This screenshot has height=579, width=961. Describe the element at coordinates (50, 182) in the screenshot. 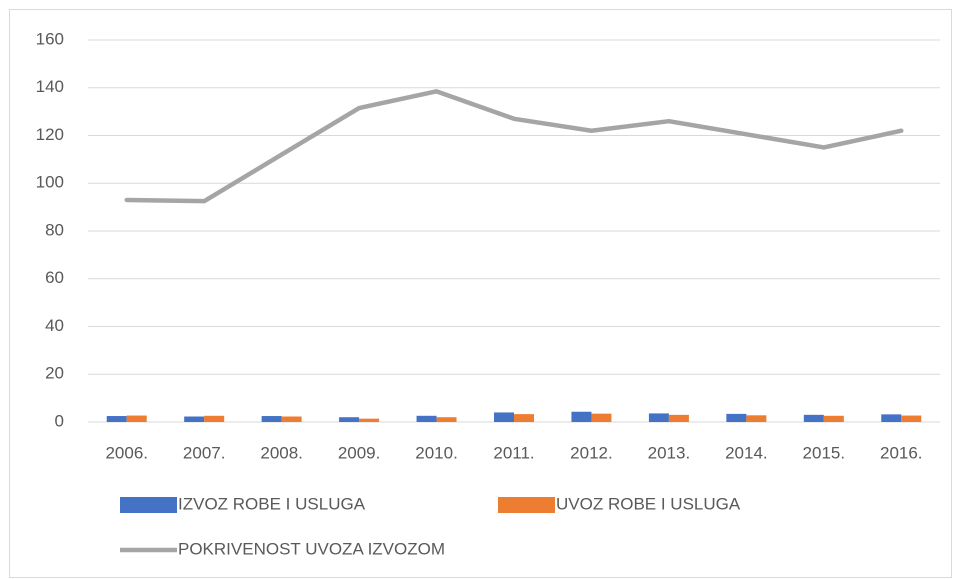

I see `y-tick-label: 100` at that location.